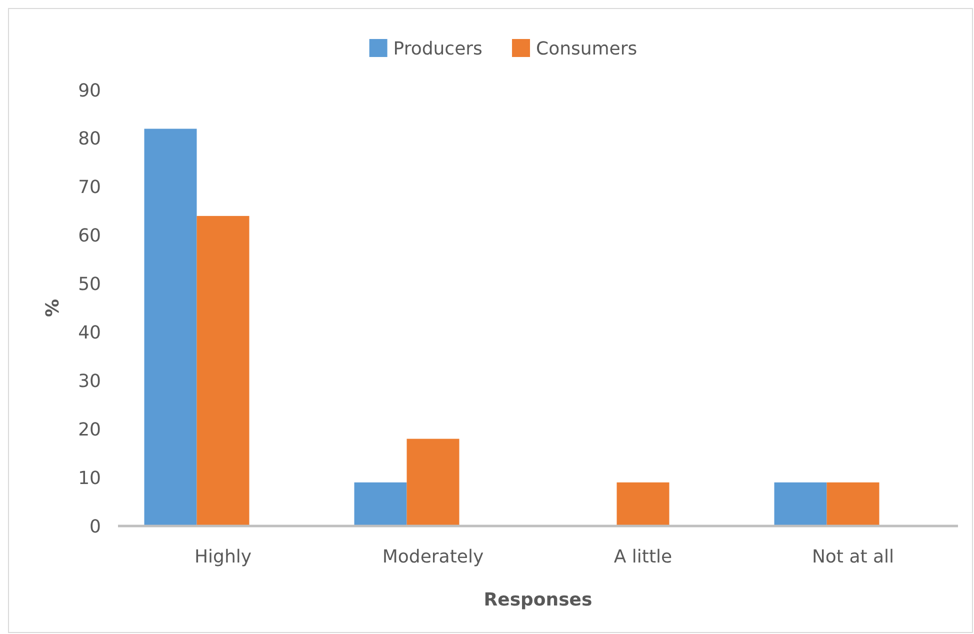  What do you see at coordinates (433, 557) in the screenshot?
I see `x-tick-label: Moderately` at bounding box center [433, 557].